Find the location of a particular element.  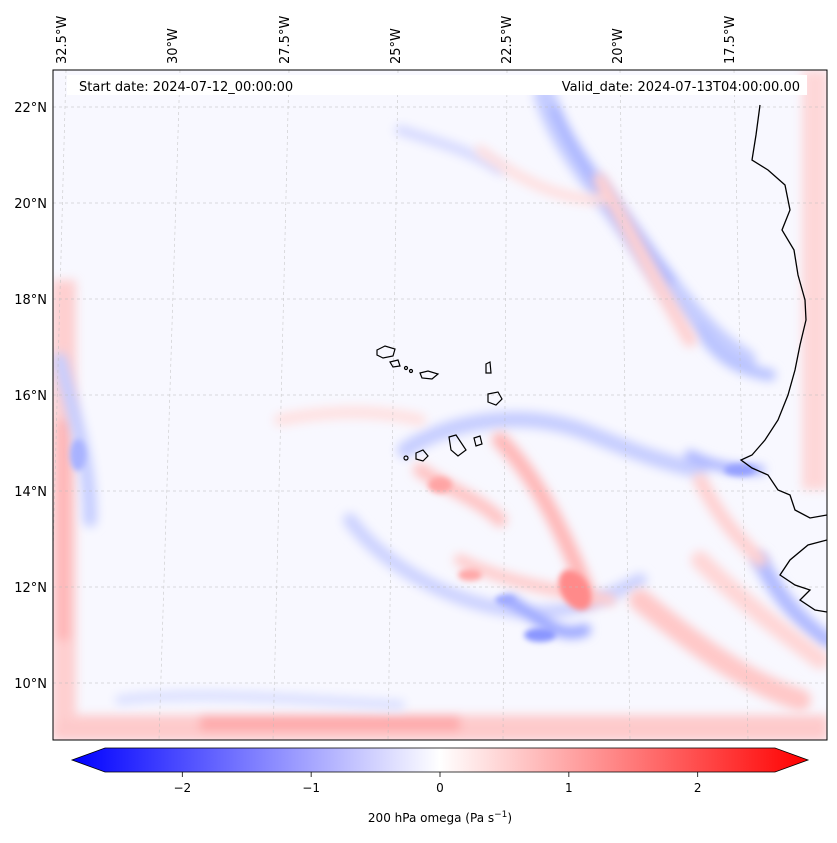

lon-label: 27.5°W is located at coordinates (285, 40).